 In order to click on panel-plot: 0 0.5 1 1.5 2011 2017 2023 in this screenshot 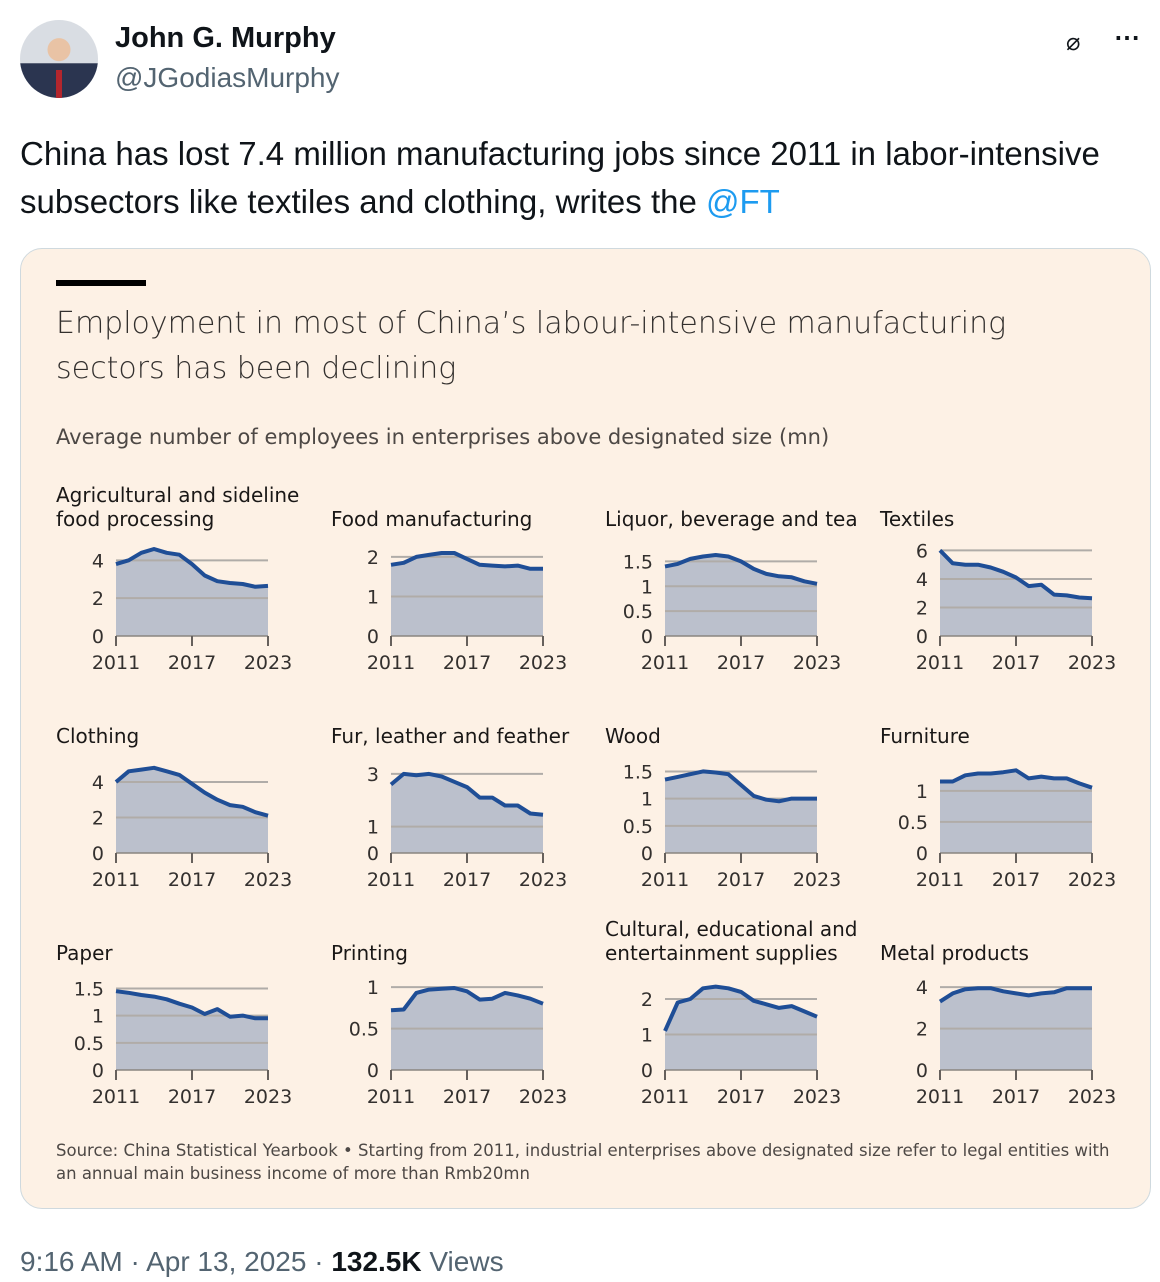, I will do `click(183, 1043)`.